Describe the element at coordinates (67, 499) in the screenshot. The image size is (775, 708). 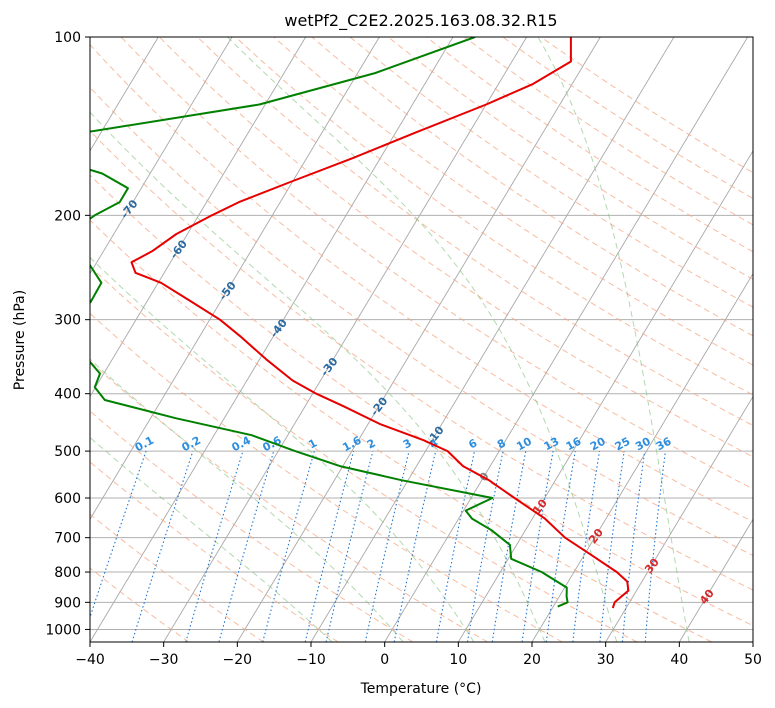
I see `y-tick-label: 600` at that location.